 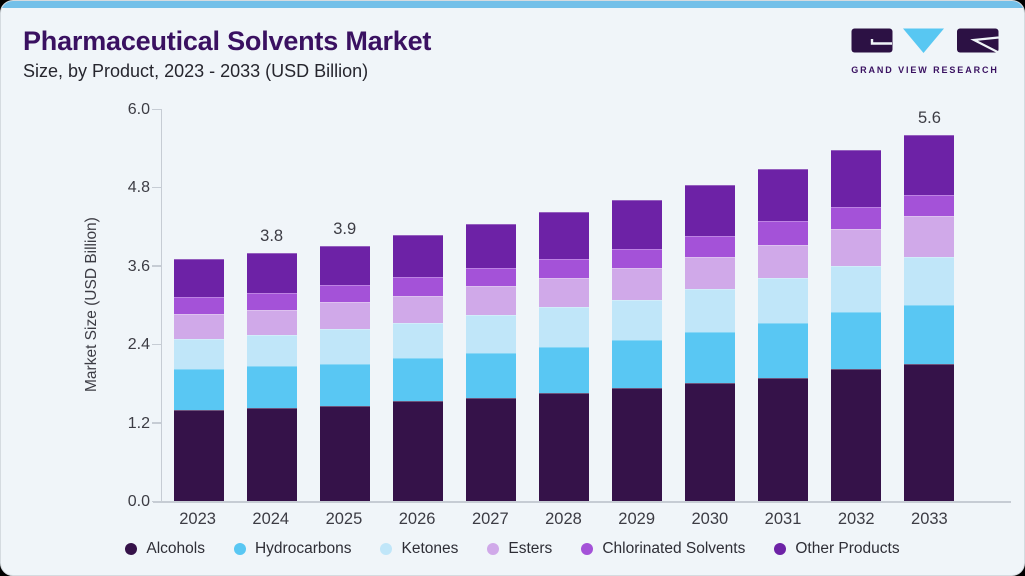 What do you see at coordinates (156, 423) in the screenshot?
I see `y-tick-mark` at bounding box center [156, 423].